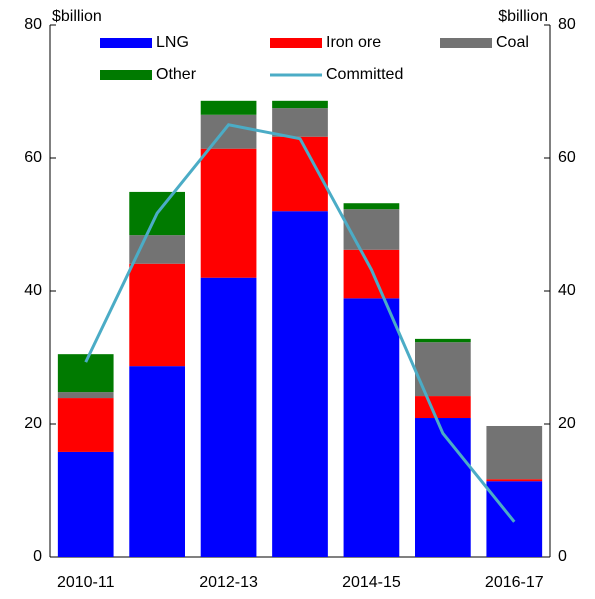  What do you see at coordinates (33, 157) in the screenshot?
I see `y-tick-label: 60` at bounding box center [33, 157].